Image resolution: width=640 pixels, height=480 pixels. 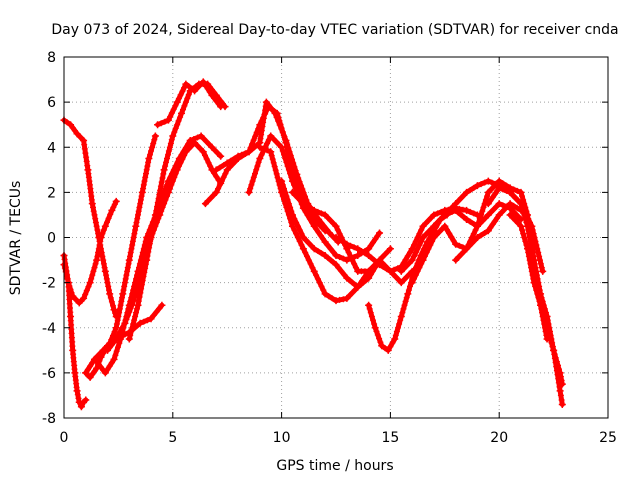 What do you see at coordinates (608, 438) in the screenshot?
I see `x-tick-label: 25` at bounding box center [608, 438].